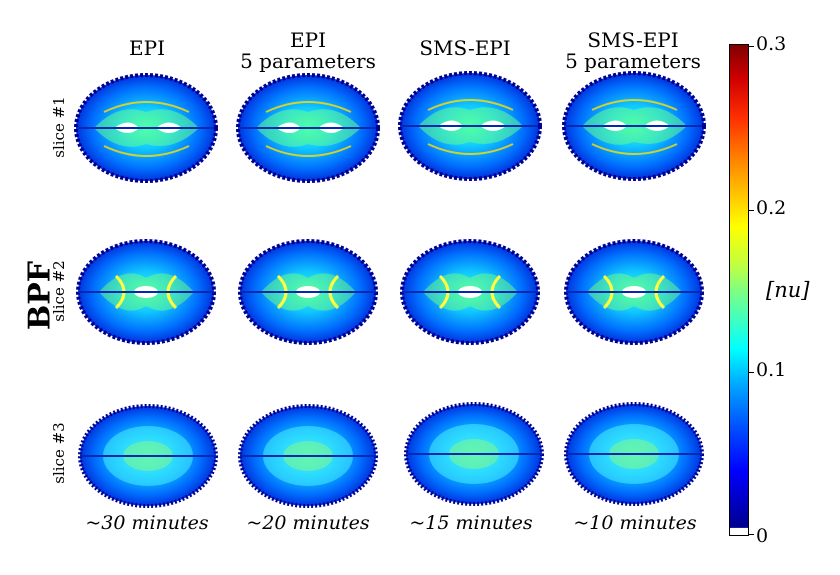 This screenshot has width=840, height=575. Describe the element at coordinates (633, 50) in the screenshot. I see `column-title-sms-epi-5-parameters: SMS-EPI 5 parameters` at that location.